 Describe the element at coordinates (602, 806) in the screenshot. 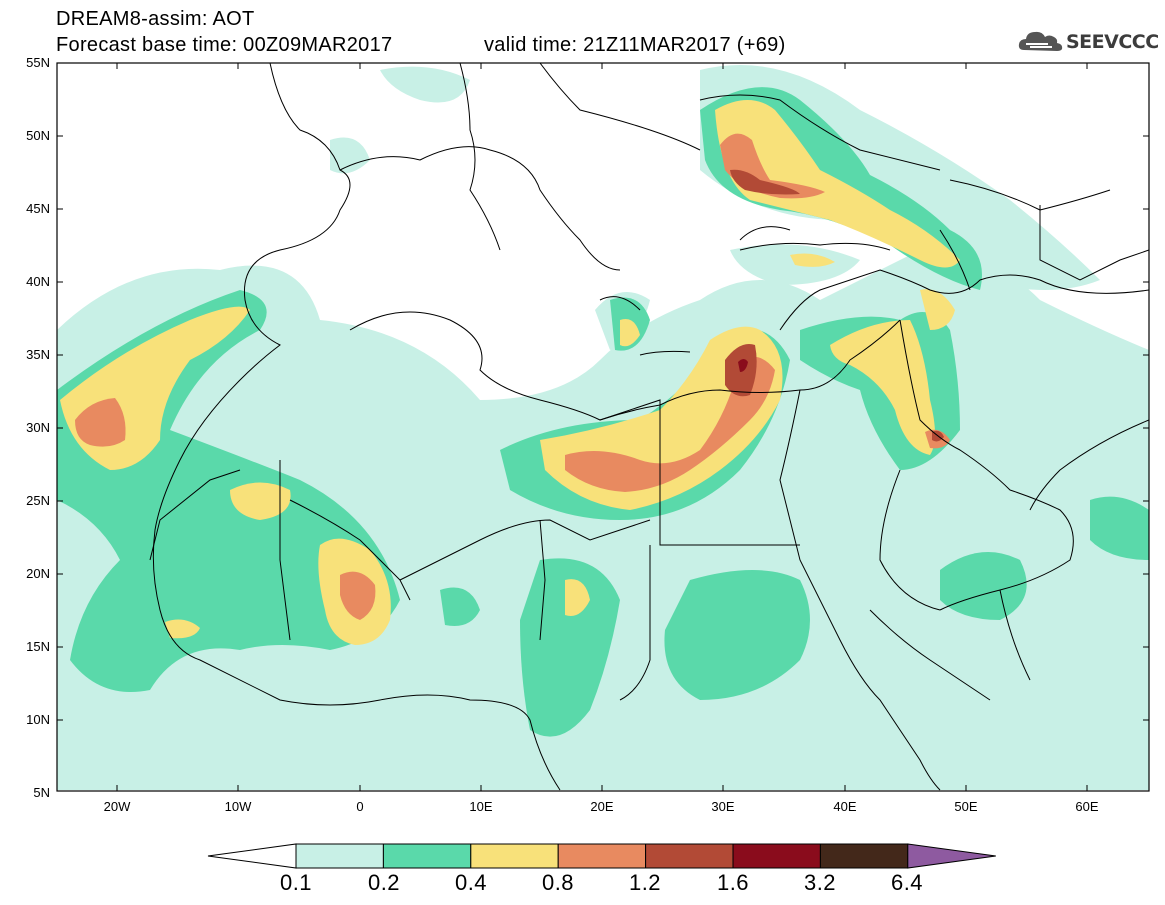

I see `lon-label: 20E` at that location.